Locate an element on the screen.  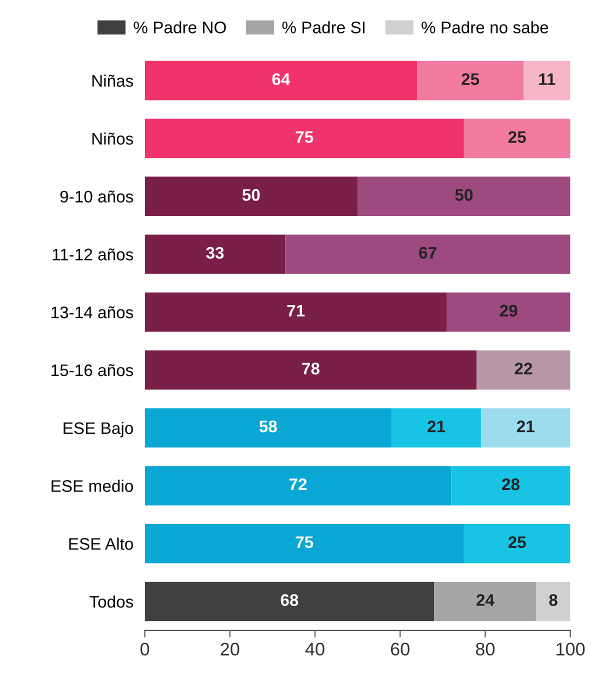
data-label: 33 is located at coordinates (215, 252).